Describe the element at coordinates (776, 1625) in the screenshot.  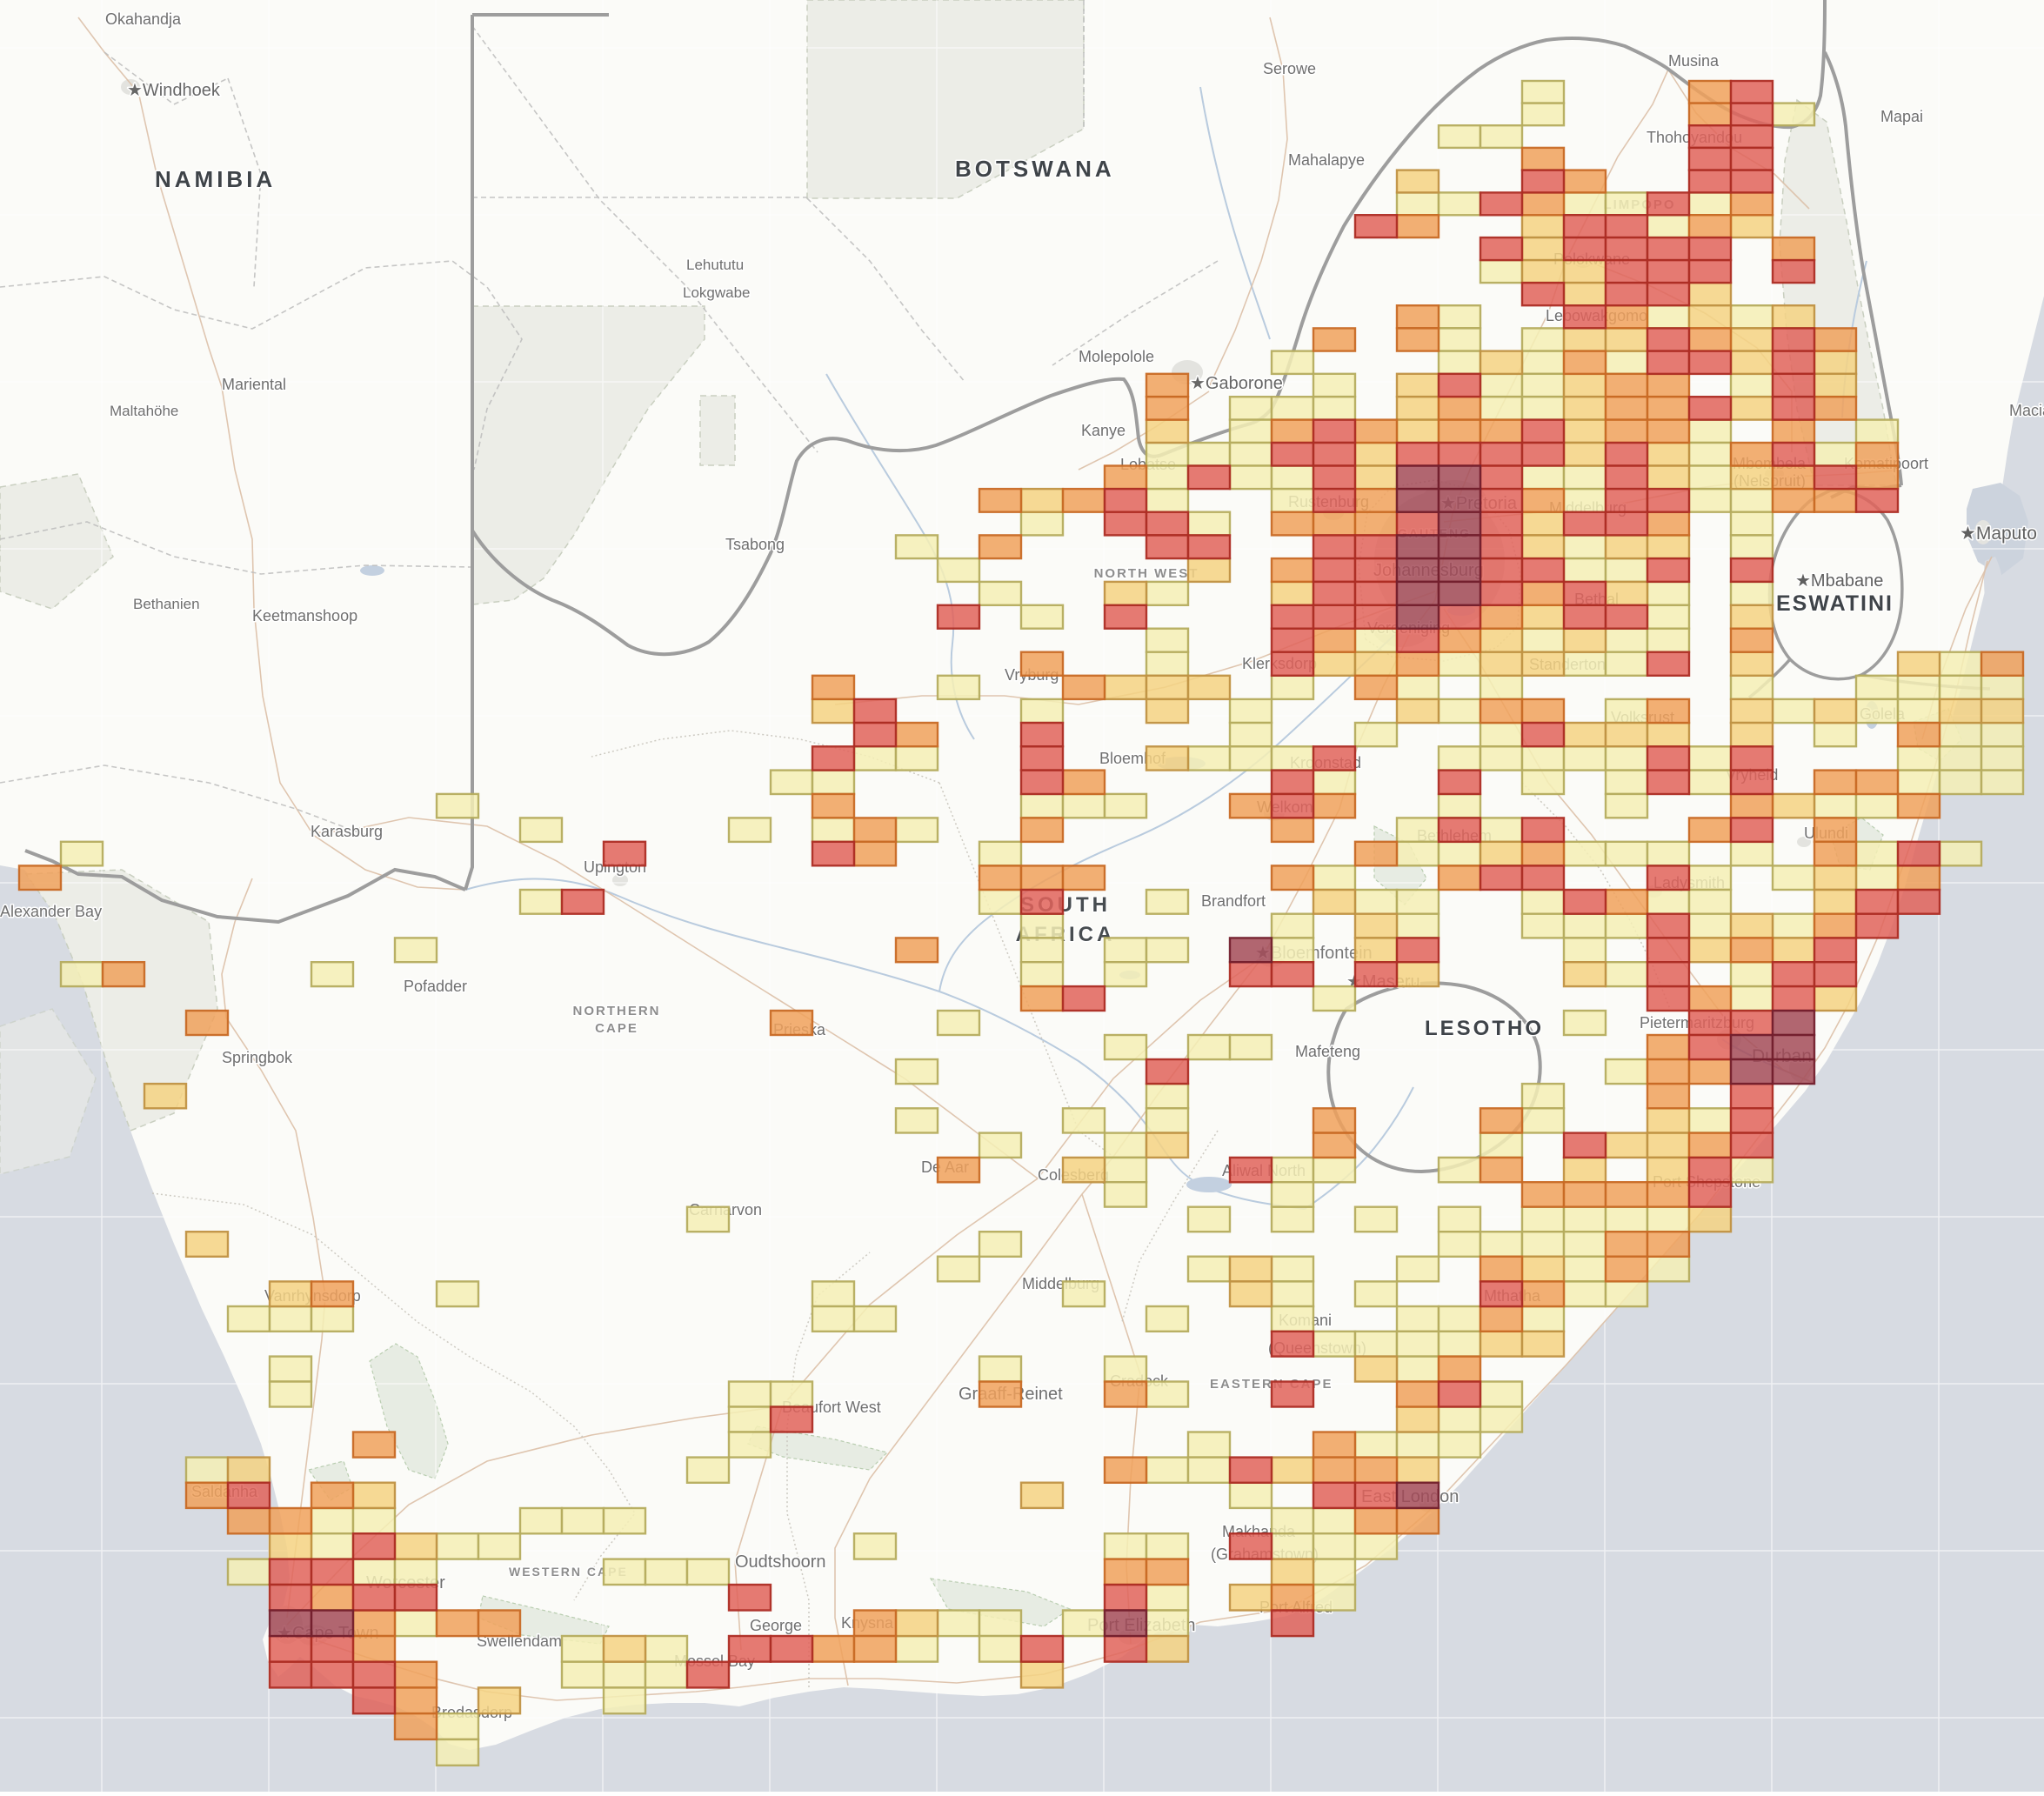
I see `svg-text: George` at that location.